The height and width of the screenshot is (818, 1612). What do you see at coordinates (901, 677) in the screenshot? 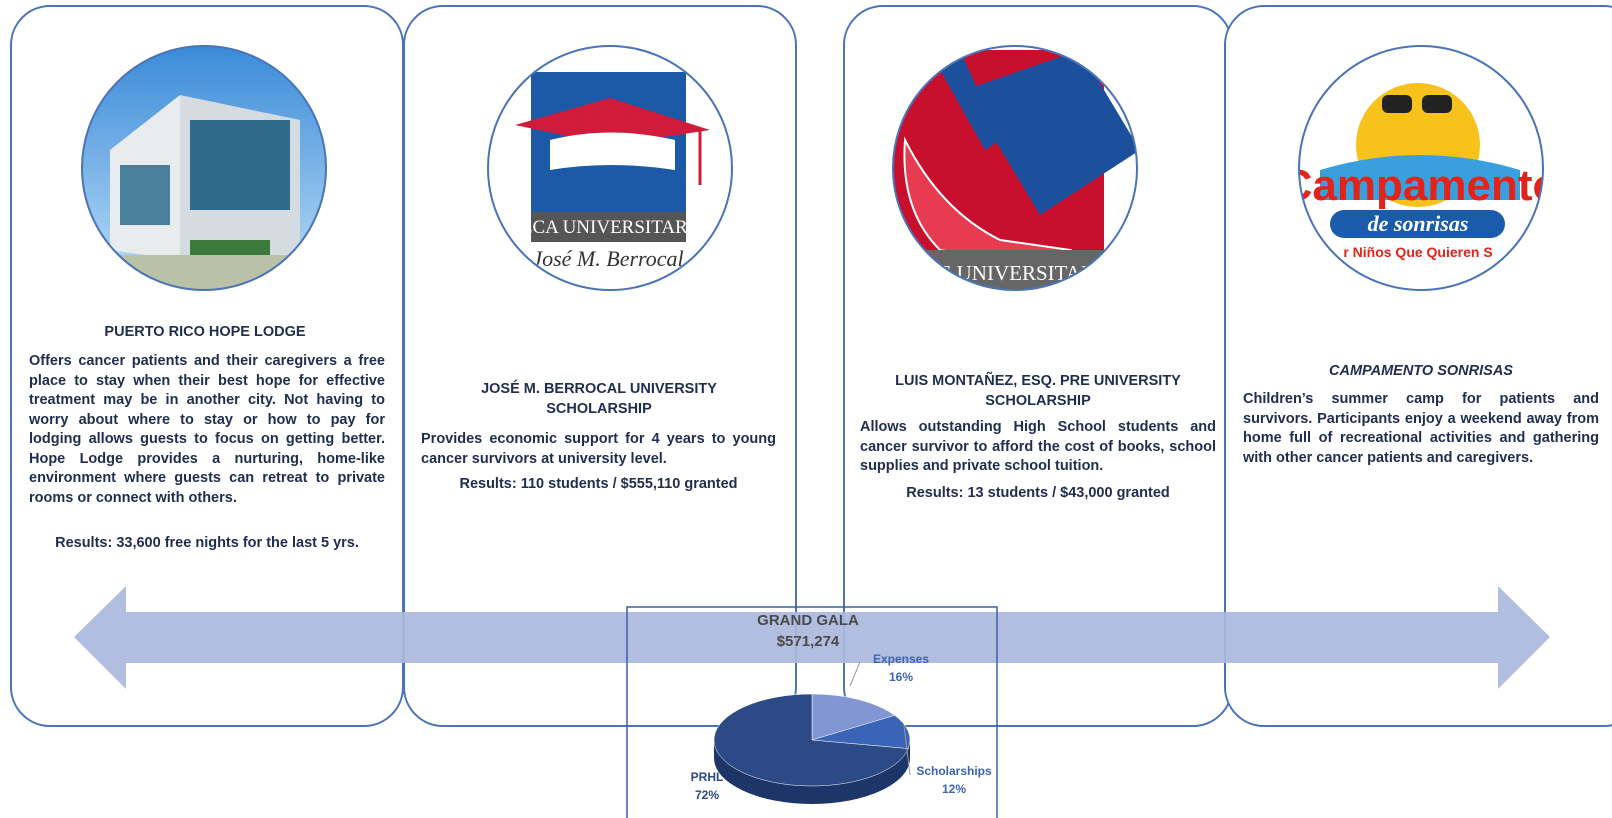
I see `slice-value-label: 16%` at bounding box center [901, 677].